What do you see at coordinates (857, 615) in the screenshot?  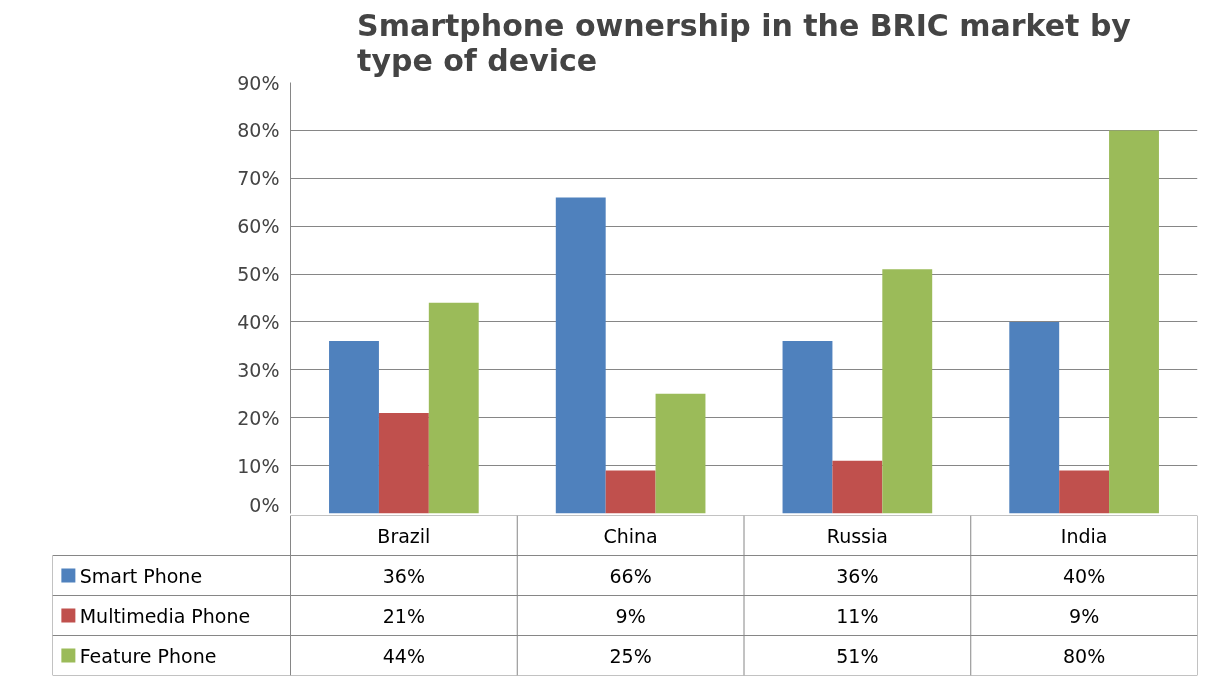 I see `data-label: 11%` at bounding box center [857, 615].